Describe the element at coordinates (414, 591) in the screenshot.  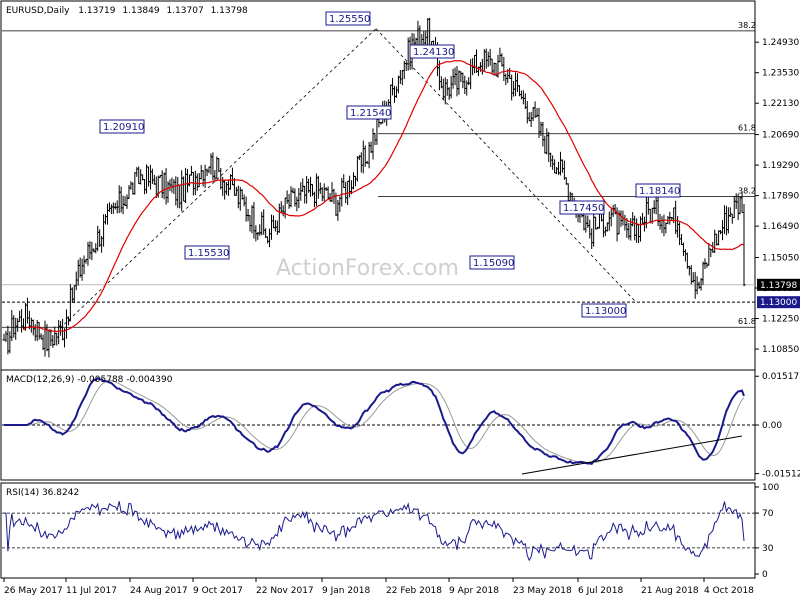
I see `date-tick-label: 22 Feb 2018` at that location.